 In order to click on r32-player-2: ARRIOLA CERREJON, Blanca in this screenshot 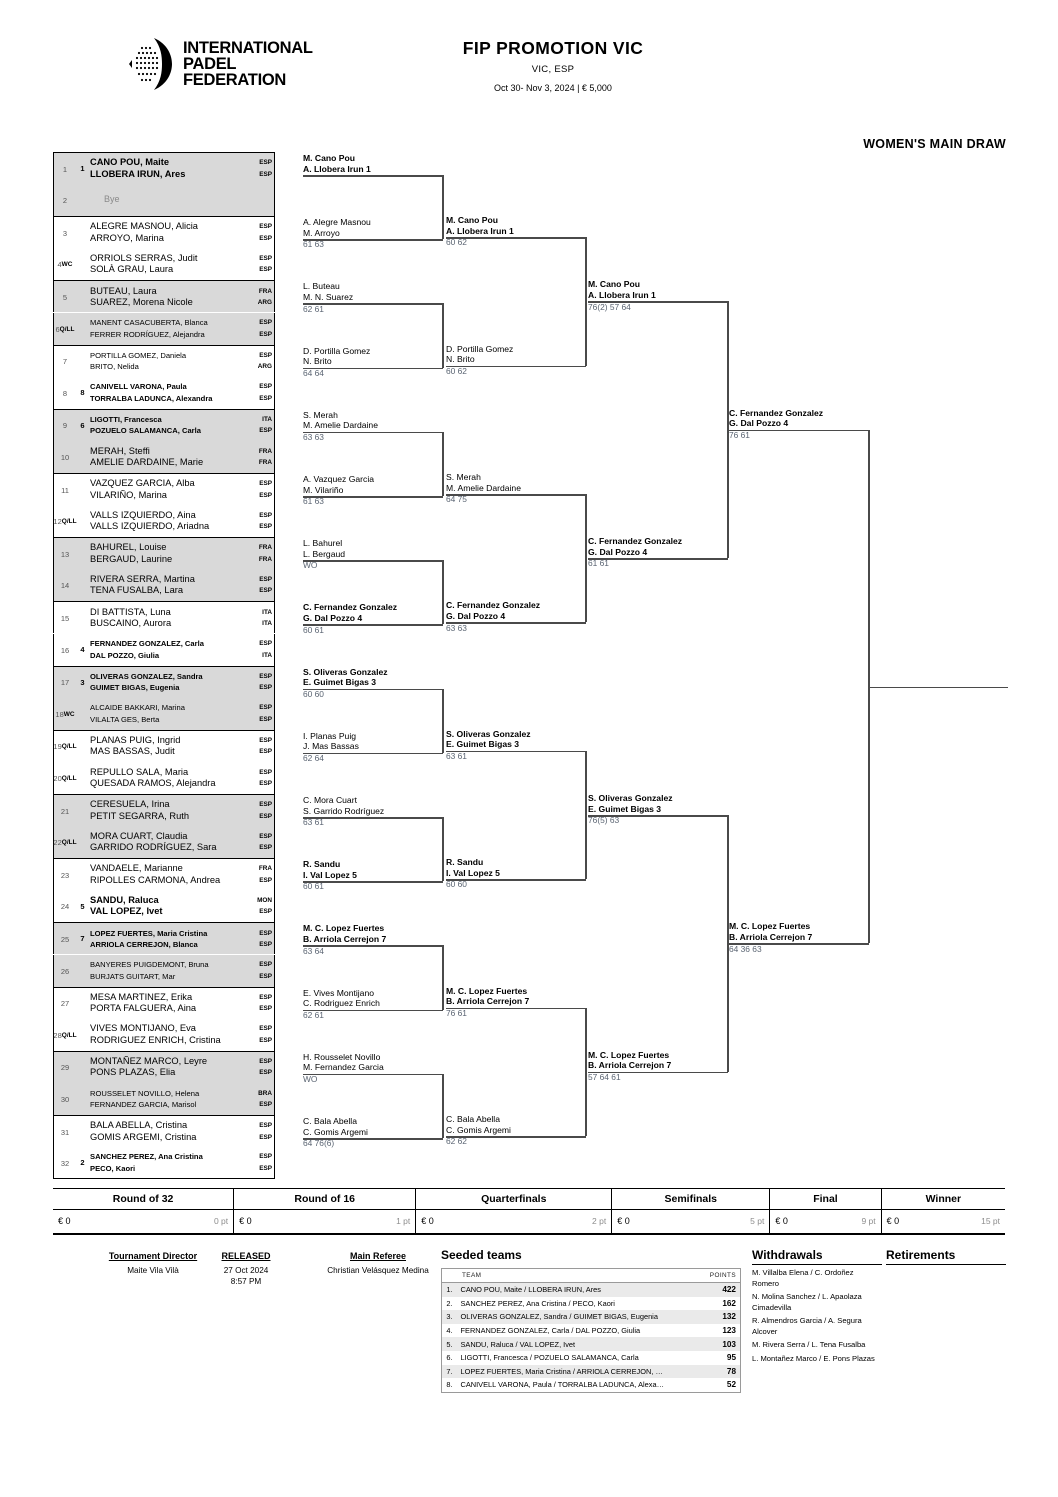, I will do `click(144, 944)`.